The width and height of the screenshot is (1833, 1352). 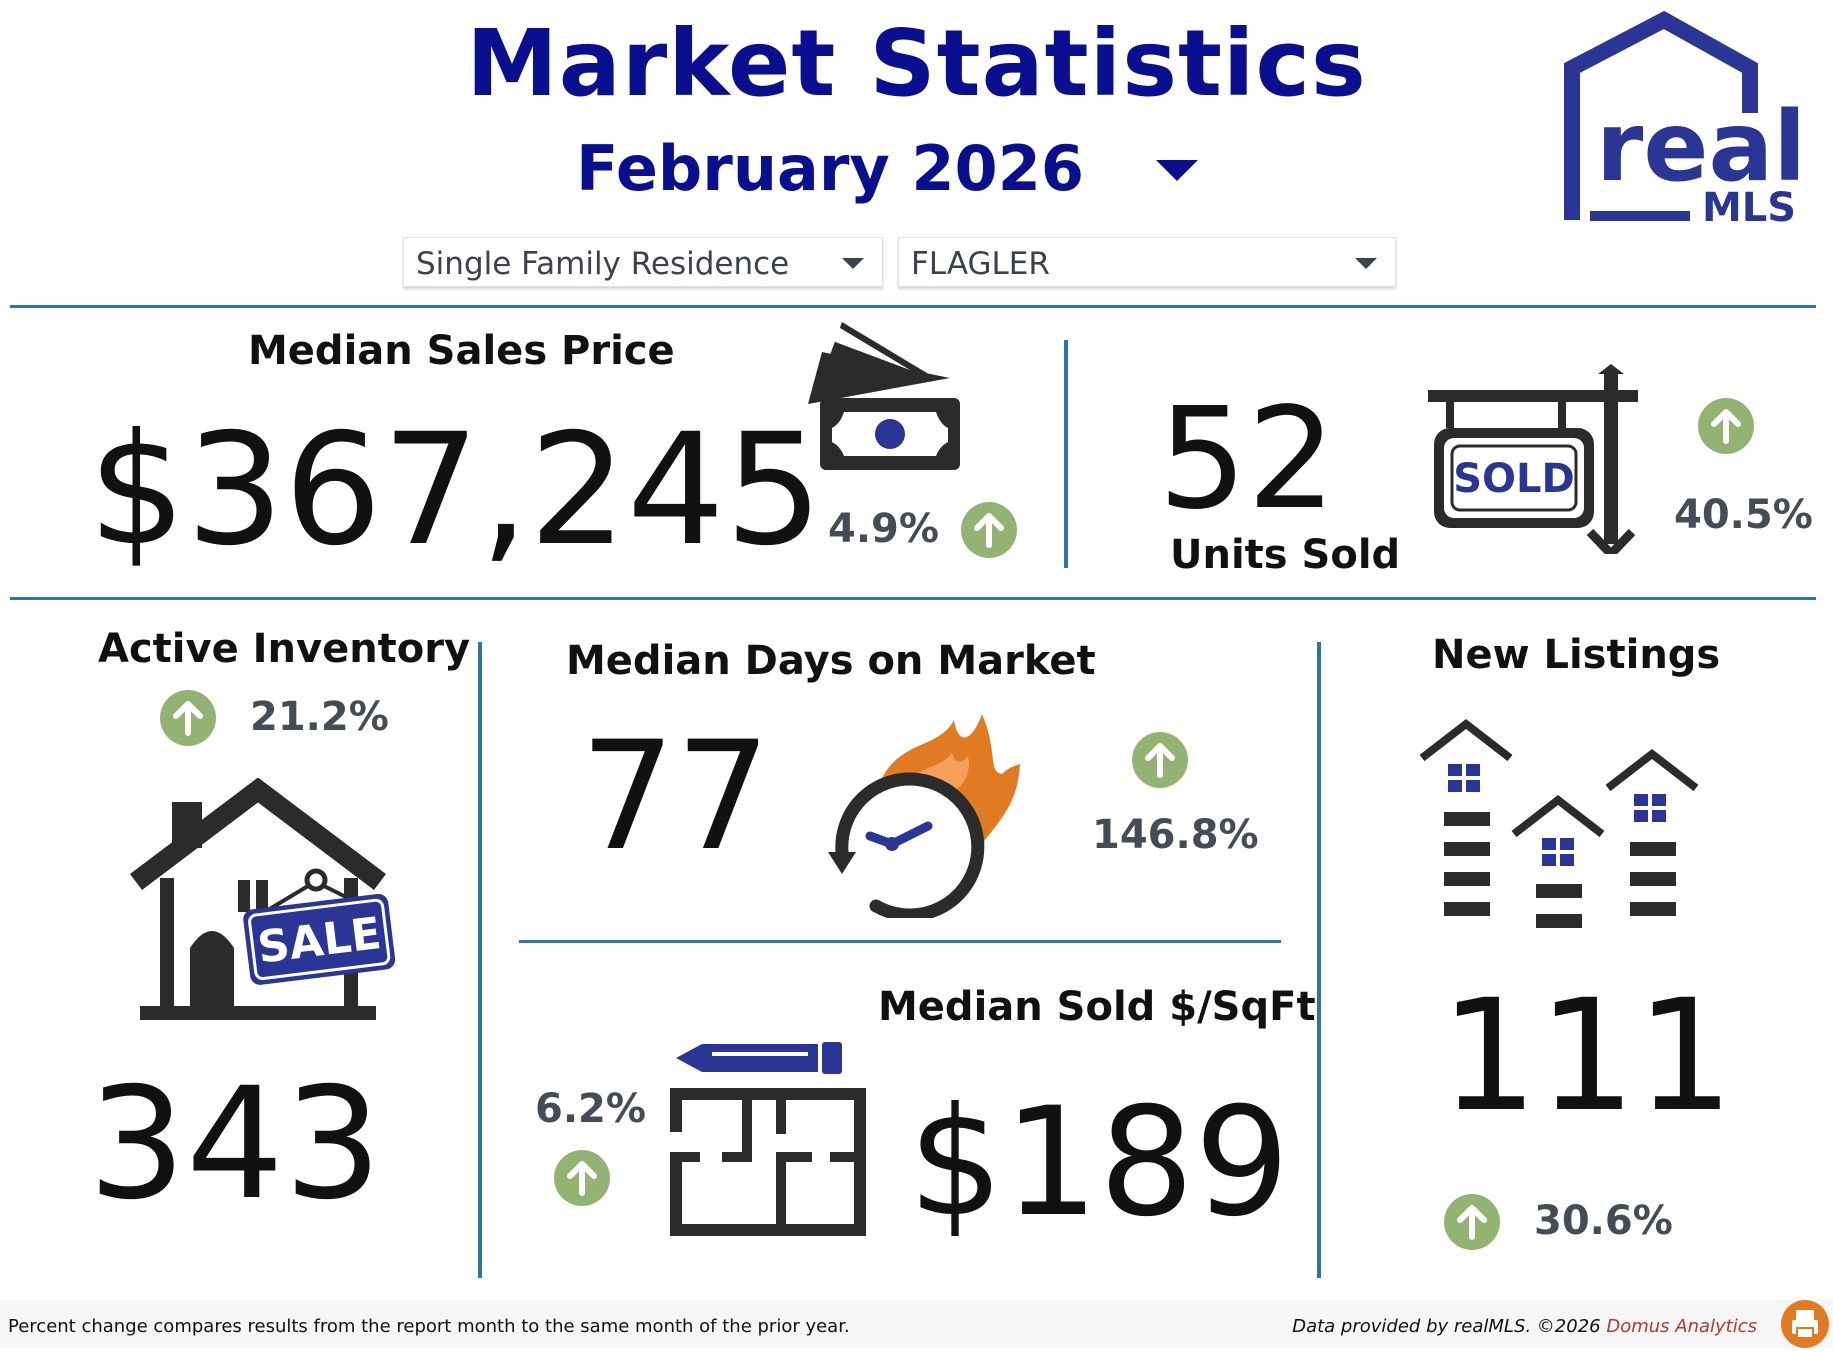 I want to click on sold-sign-icon: SOLD, so click(x=1533, y=459).